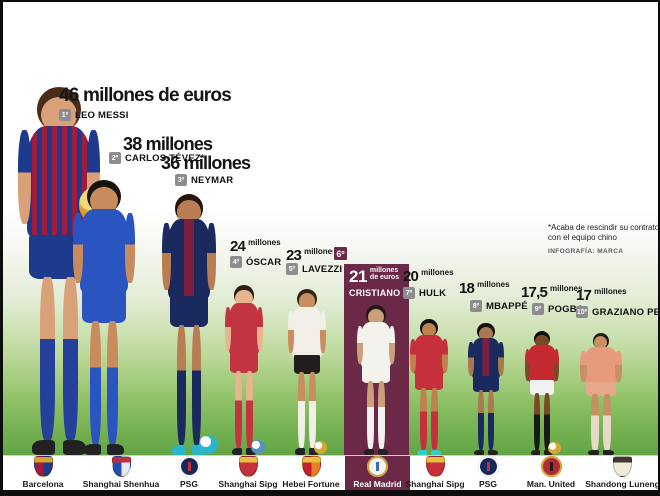 This screenshot has height=496, width=660. I want to click on club-cell-real-madrid: Real Madrid, so click(377, 473).